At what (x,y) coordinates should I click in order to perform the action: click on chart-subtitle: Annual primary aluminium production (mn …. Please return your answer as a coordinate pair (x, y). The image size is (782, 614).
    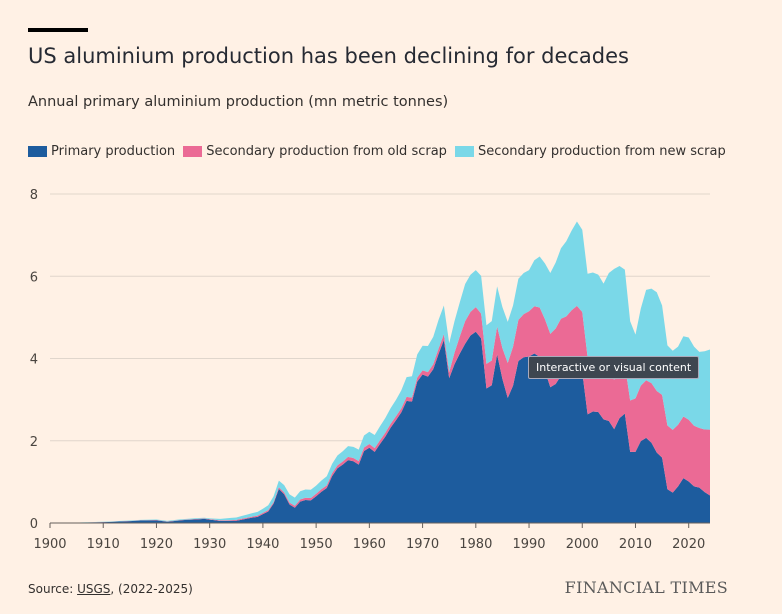
    Looking at the image, I should click on (238, 102).